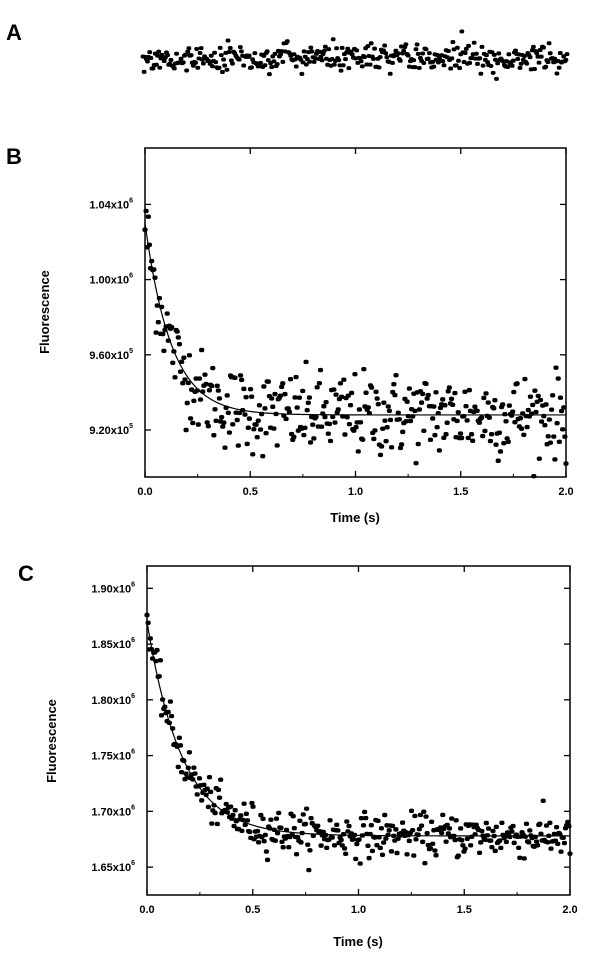 The width and height of the screenshot is (600, 962). I want to click on y-tick-label-b: 9.20x10⁵, so click(111, 430).